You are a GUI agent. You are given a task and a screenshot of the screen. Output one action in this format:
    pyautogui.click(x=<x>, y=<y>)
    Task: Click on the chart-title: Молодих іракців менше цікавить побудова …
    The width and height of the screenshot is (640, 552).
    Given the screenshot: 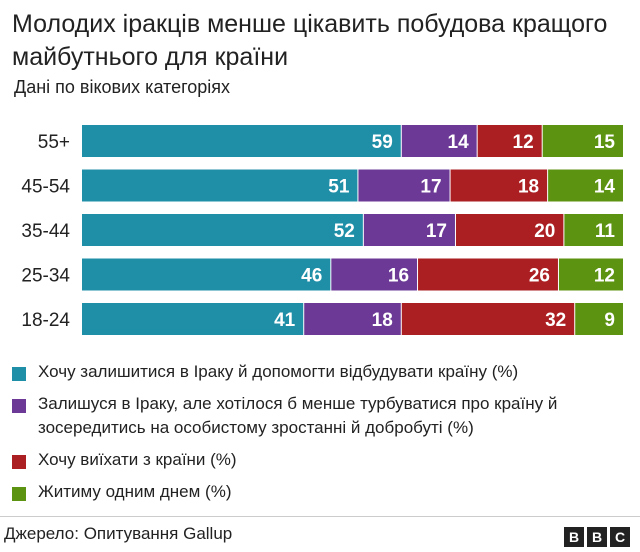 What is the action you would take?
    pyautogui.click(x=310, y=40)
    